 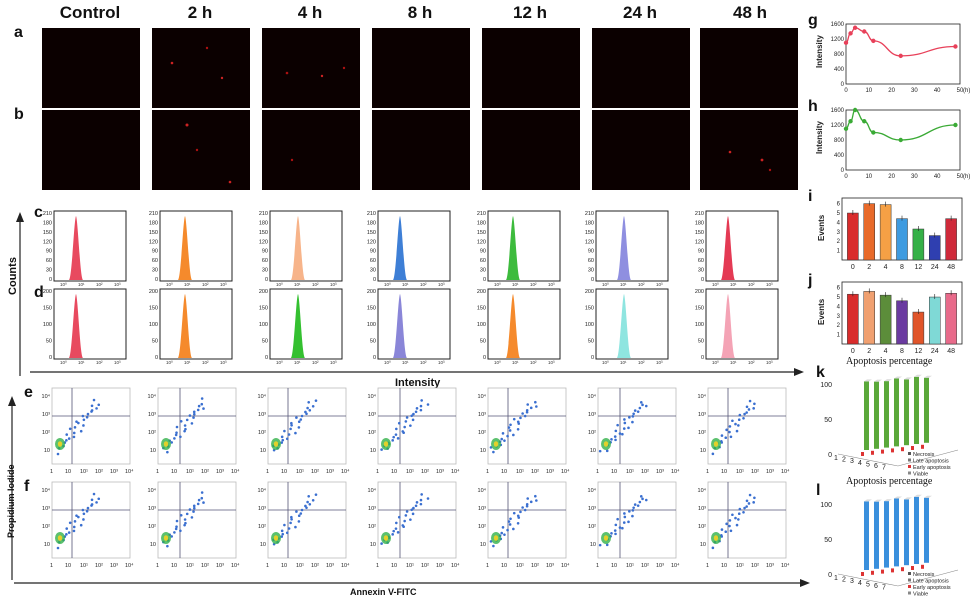 What do you see at coordinates (868, 584) in the screenshot?
I see `category-label: 5` at bounding box center [868, 584].